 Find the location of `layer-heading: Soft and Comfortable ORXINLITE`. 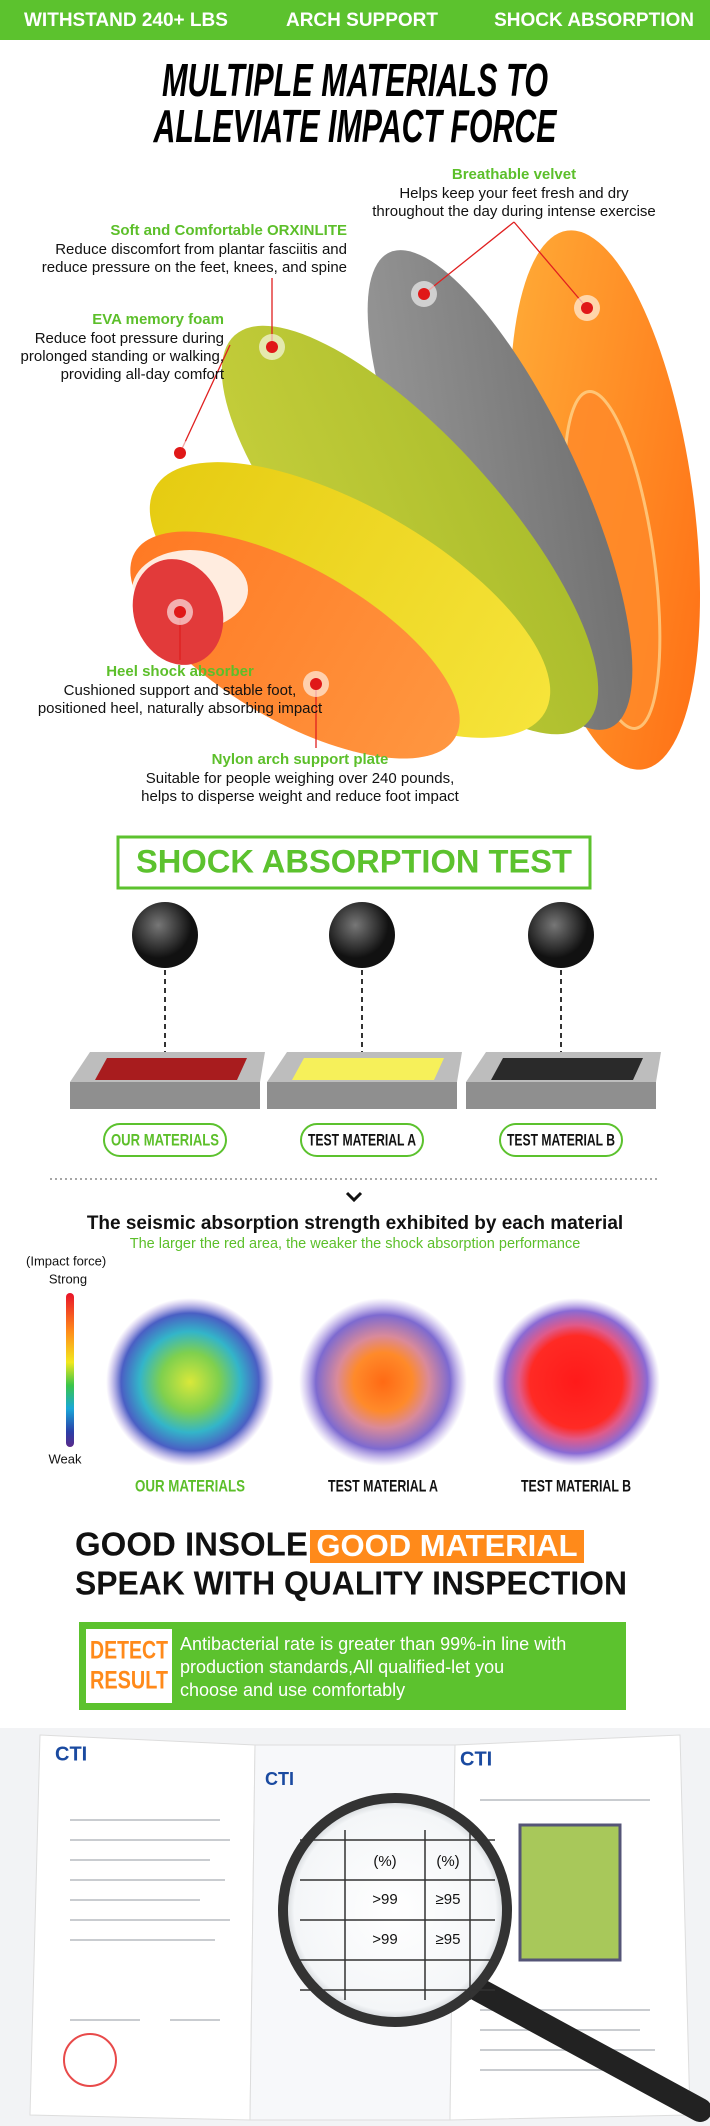

layer-heading: Soft and Comfortable ORXINLITE is located at coordinates (228, 230).